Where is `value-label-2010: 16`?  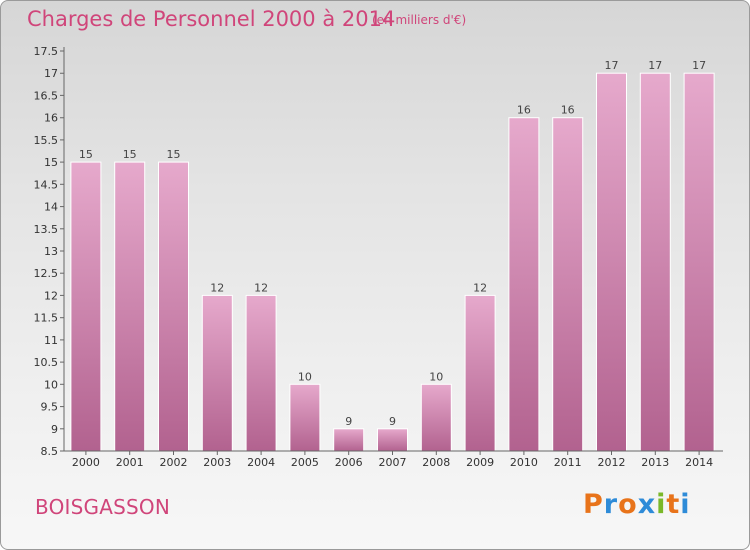 value-label-2010: 16 is located at coordinates (524, 110).